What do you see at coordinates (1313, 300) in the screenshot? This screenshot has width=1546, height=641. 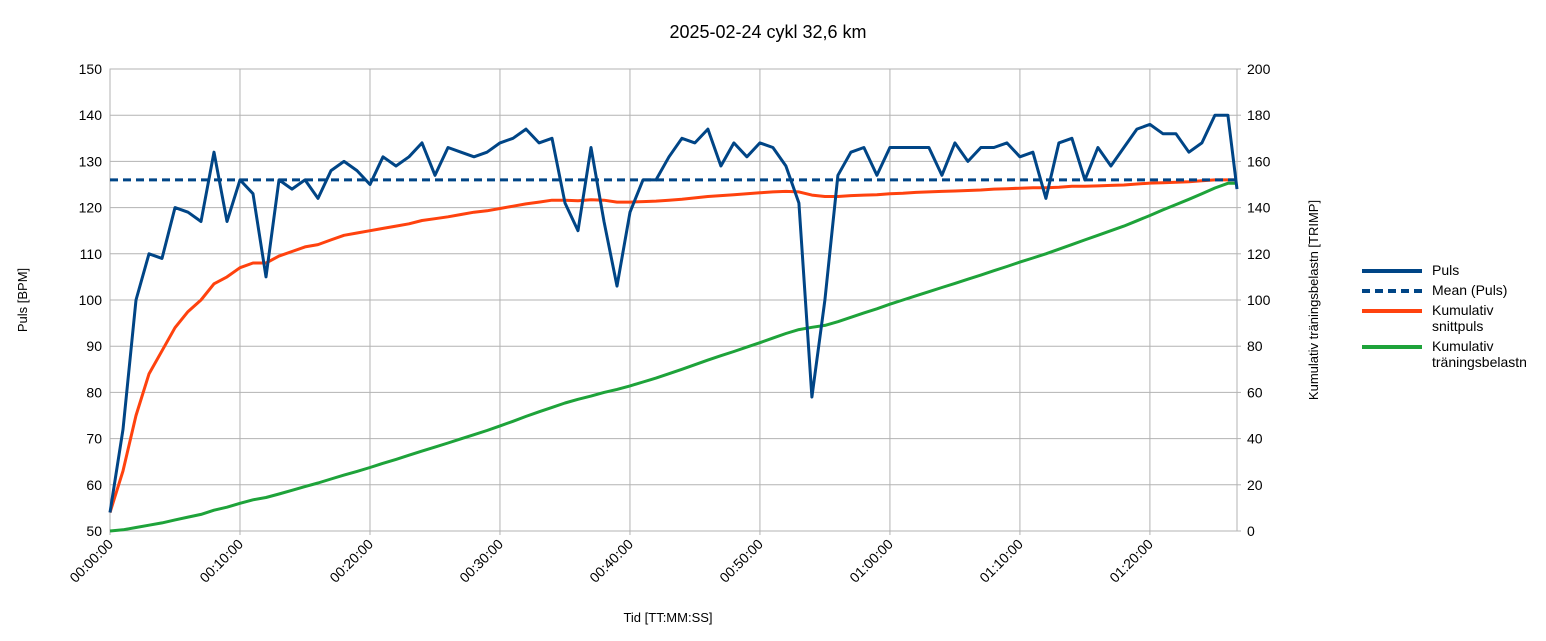 I see `y2-axis-label: Kumulativ träningsbelastn [TRIMP]` at bounding box center [1313, 300].